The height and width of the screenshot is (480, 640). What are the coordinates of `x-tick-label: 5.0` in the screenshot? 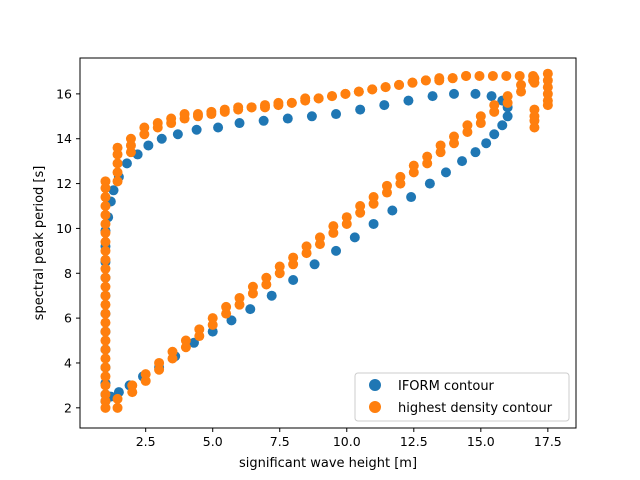 It's located at (213, 441).